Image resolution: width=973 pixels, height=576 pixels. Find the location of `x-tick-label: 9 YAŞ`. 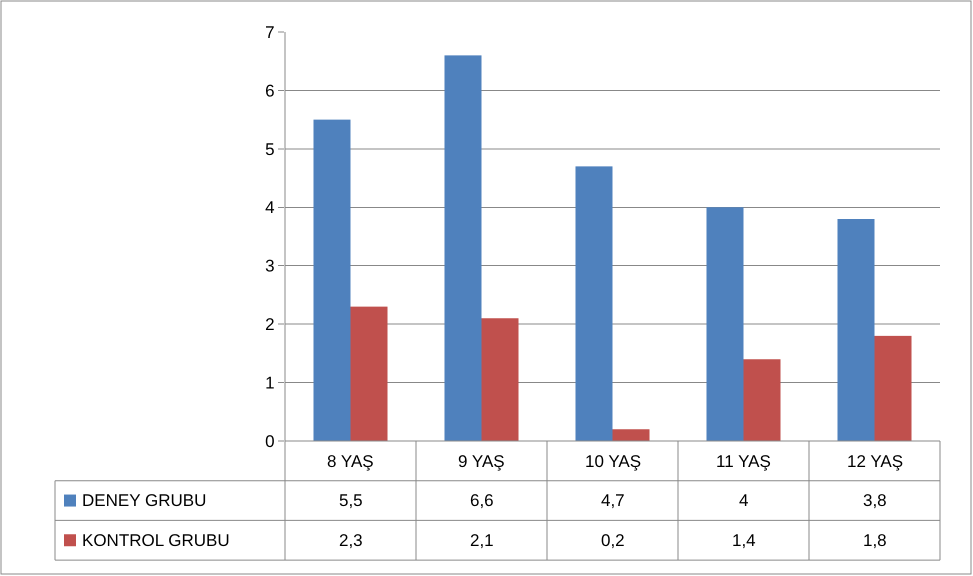

x-tick-label: 9 YAŞ is located at coordinates (481, 461).